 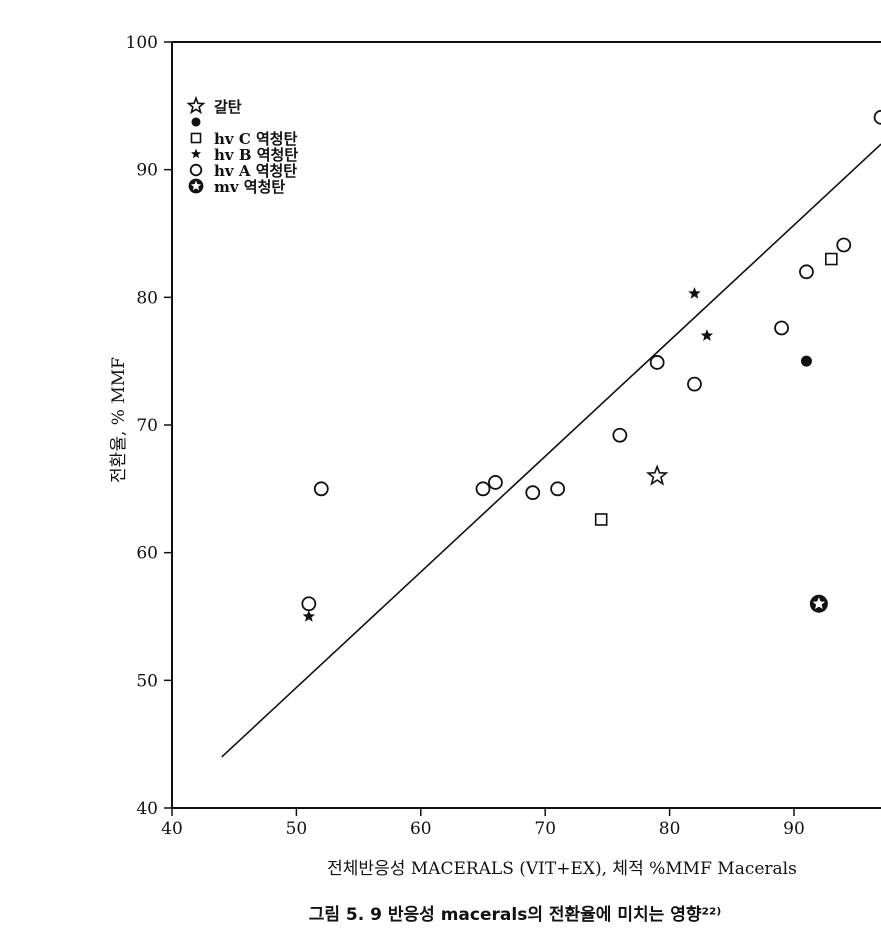 What do you see at coordinates (147, 554) in the screenshot?
I see `y-tick-label: 60` at bounding box center [147, 554].